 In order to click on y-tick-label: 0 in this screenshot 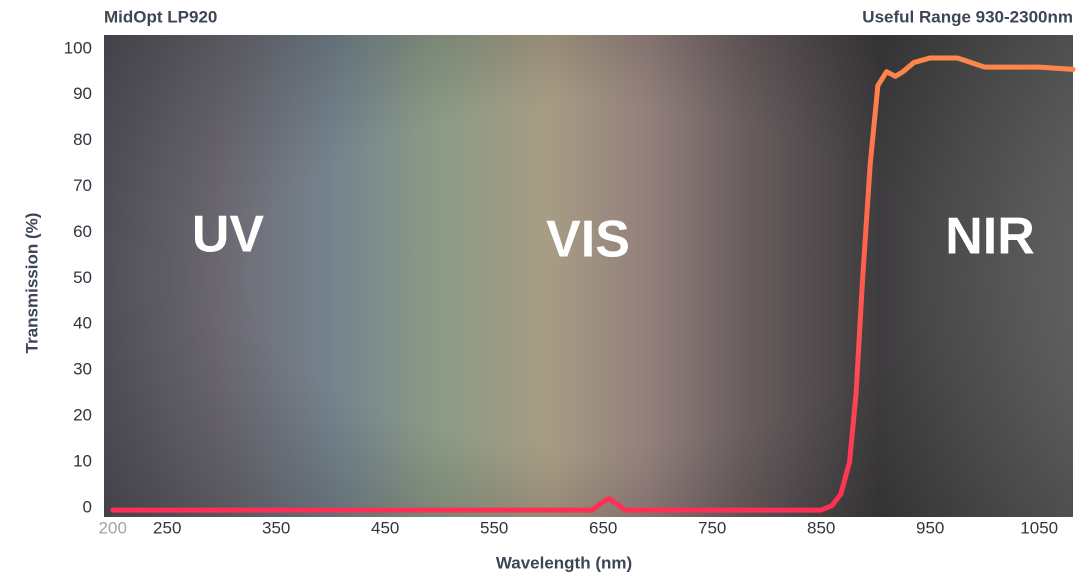, I will do `click(87, 506)`.